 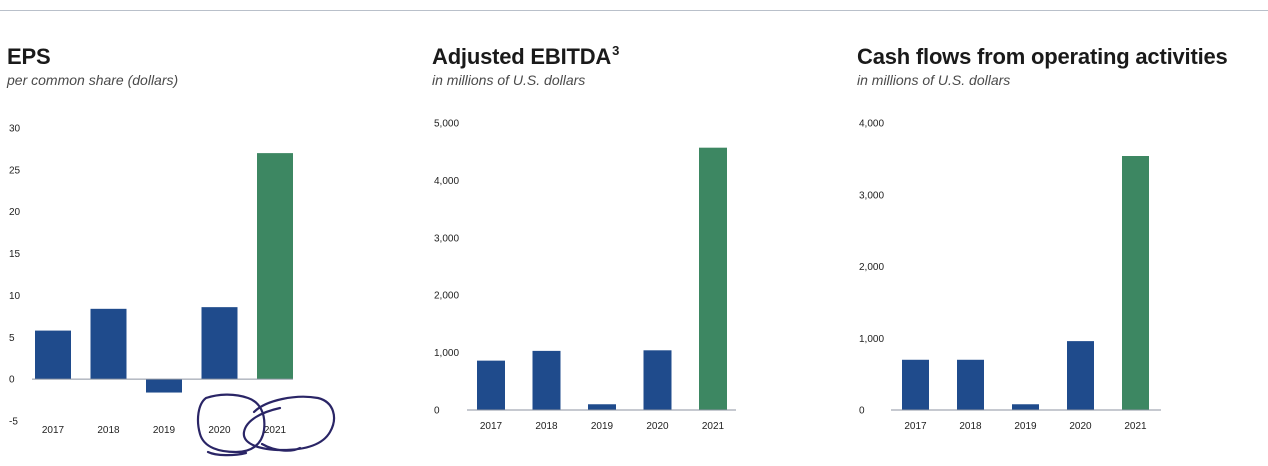 What do you see at coordinates (15, 170) in the screenshot?
I see `y-tick-label: 25` at bounding box center [15, 170].